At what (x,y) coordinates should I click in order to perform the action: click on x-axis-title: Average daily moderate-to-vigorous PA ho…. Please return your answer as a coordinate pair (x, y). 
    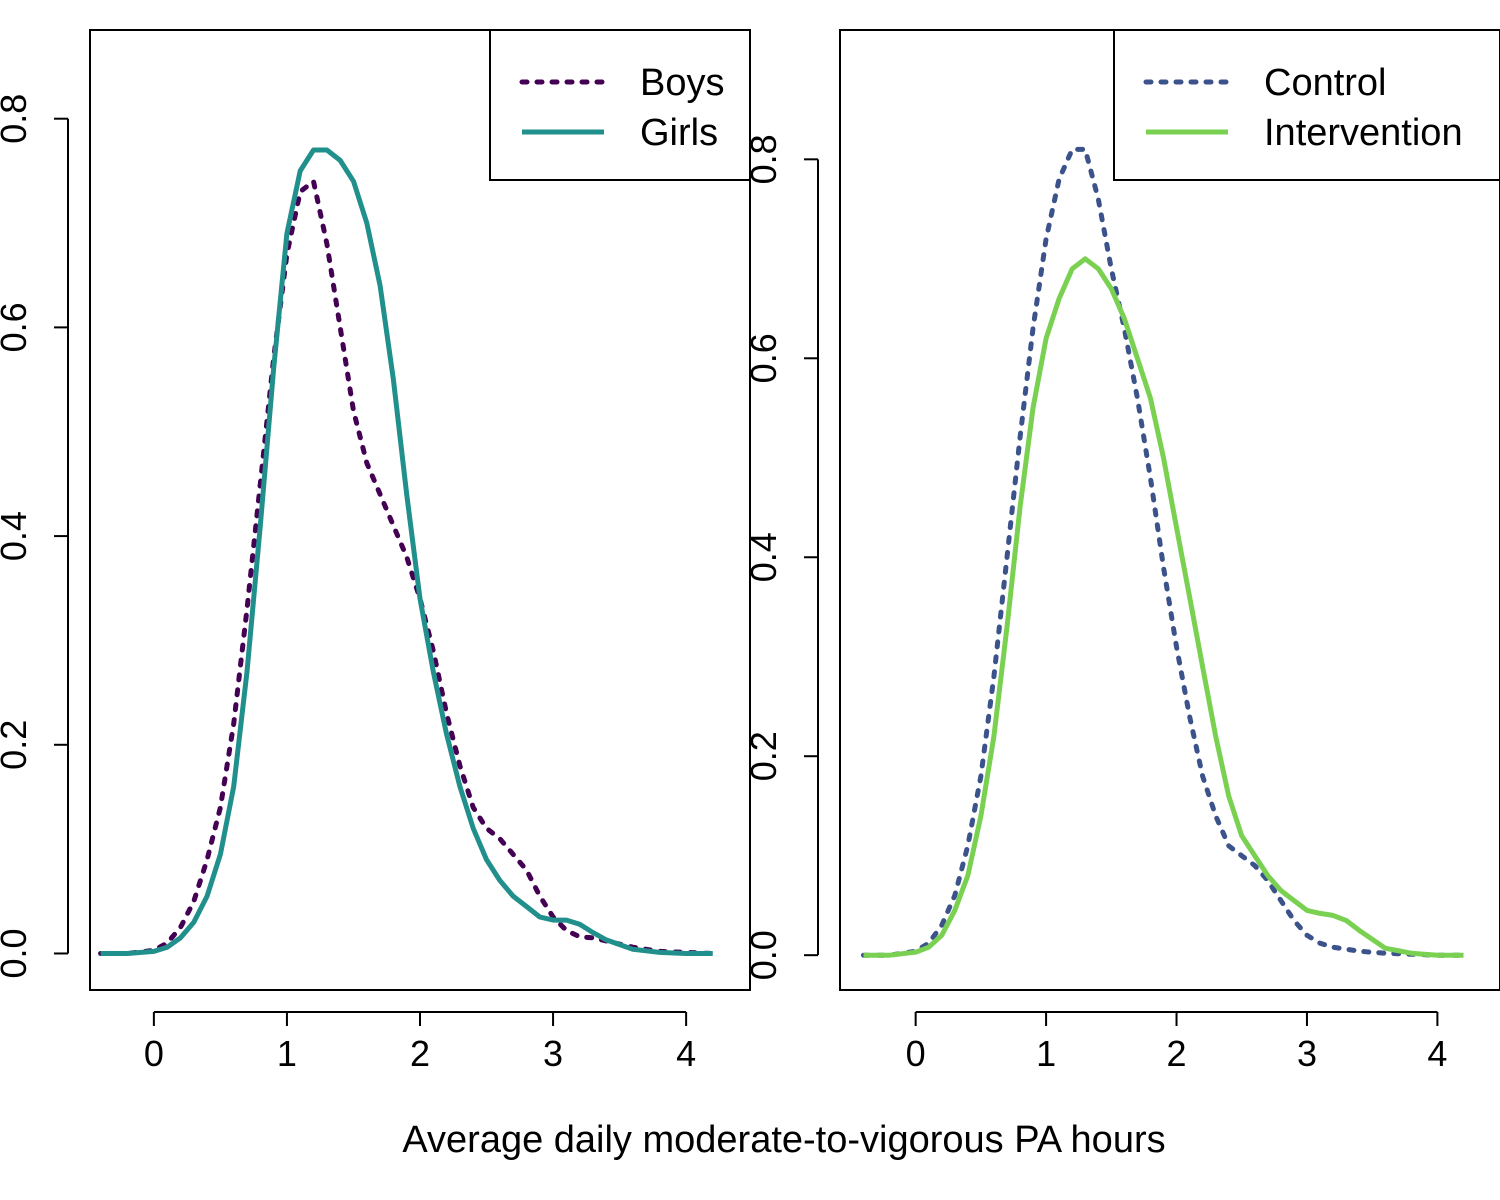
    Looking at the image, I should click on (783, 1140).